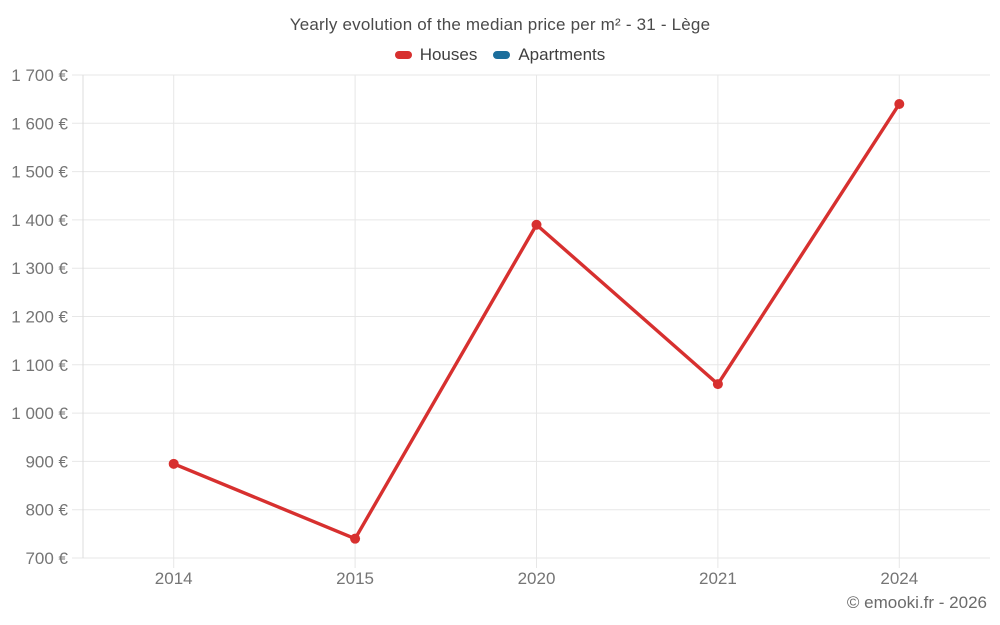  What do you see at coordinates (916, 602) in the screenshot?
I see `credit-text: © emooki.fr - 2026` at bounding box center [916, 602].